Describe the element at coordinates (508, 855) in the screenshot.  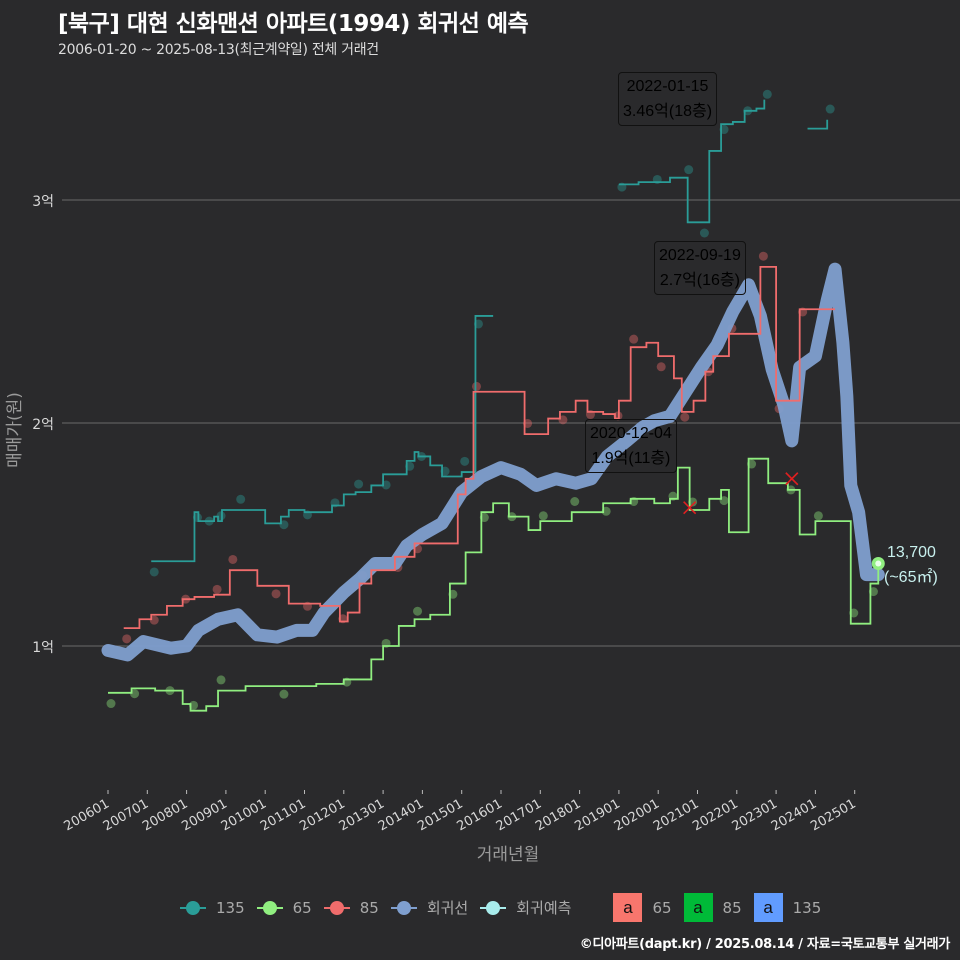
I see `x-axis-label: 거래년월` at that location.